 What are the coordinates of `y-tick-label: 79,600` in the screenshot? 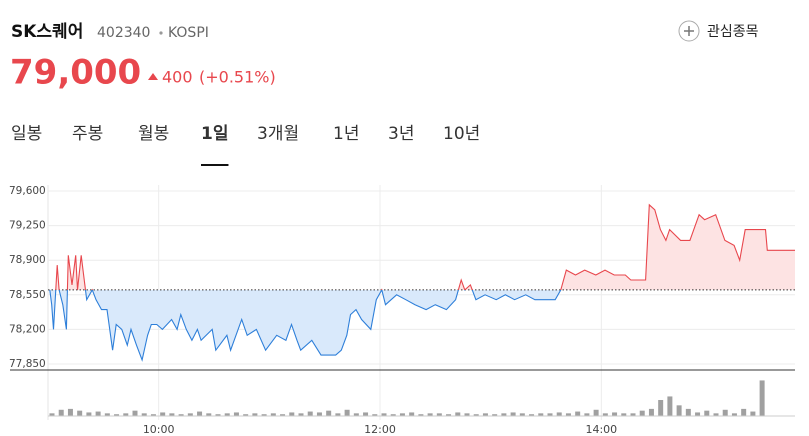 It's located at (27, 191).